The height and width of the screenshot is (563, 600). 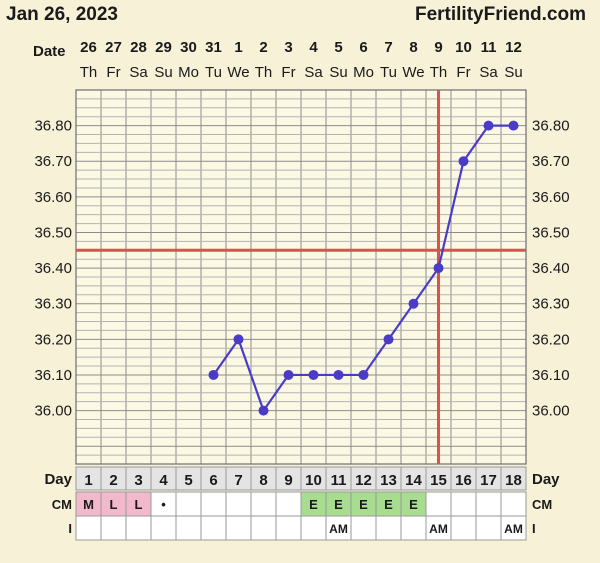 I want to click on y-tick-label-right: 36.80, so click(x=551, y=126).